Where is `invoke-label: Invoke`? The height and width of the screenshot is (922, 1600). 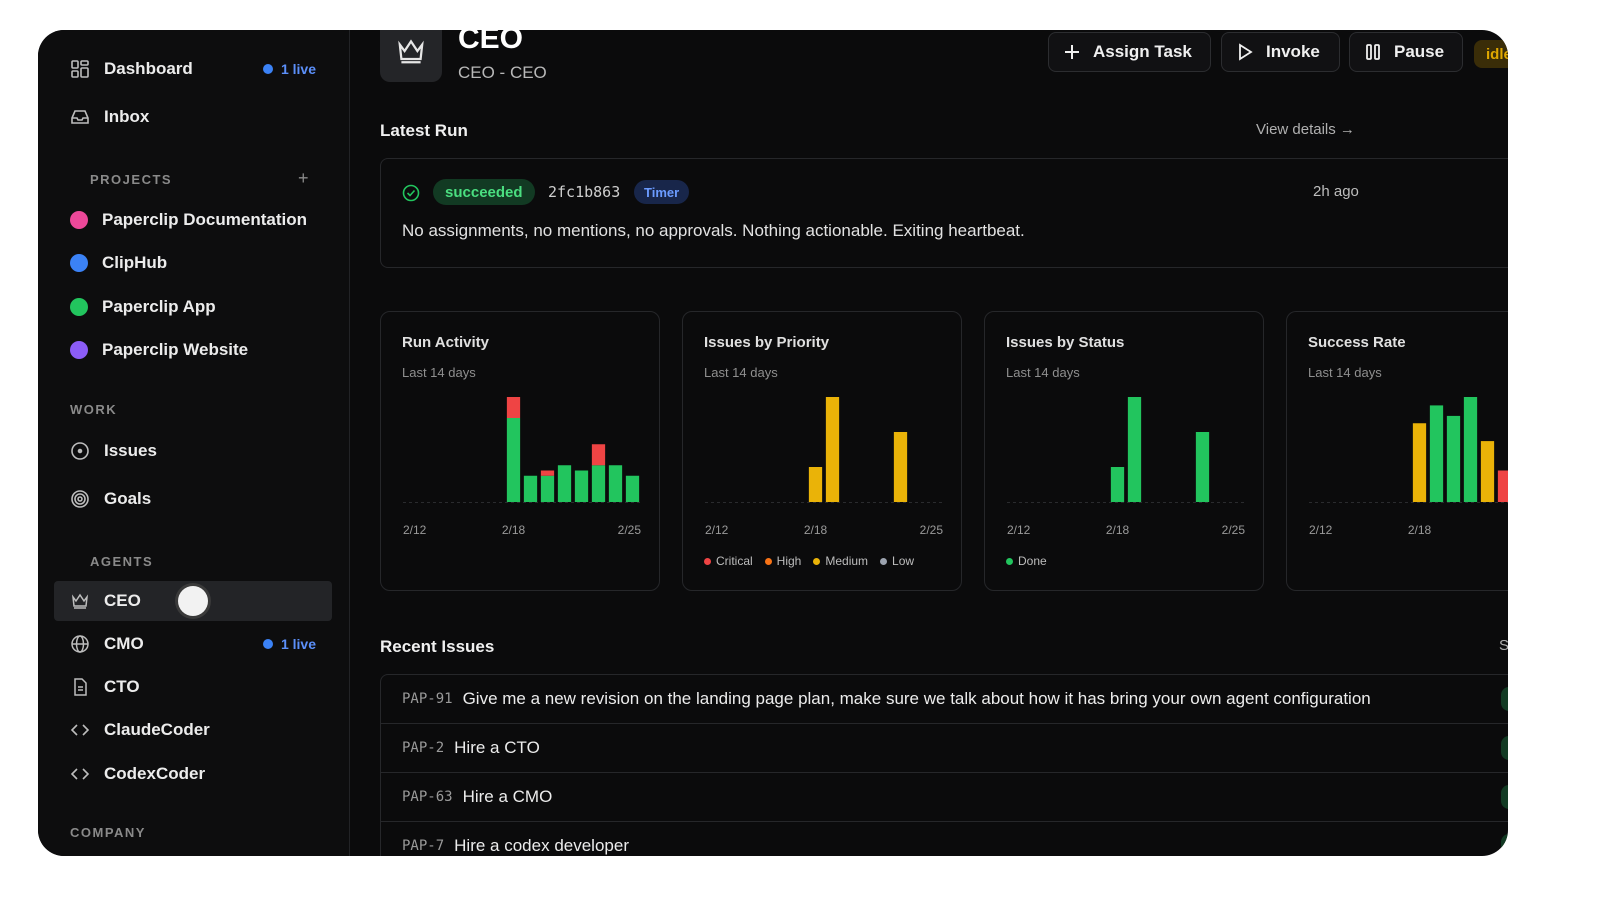 invoke-label: Invoke is located at coordinates (1293, 51).